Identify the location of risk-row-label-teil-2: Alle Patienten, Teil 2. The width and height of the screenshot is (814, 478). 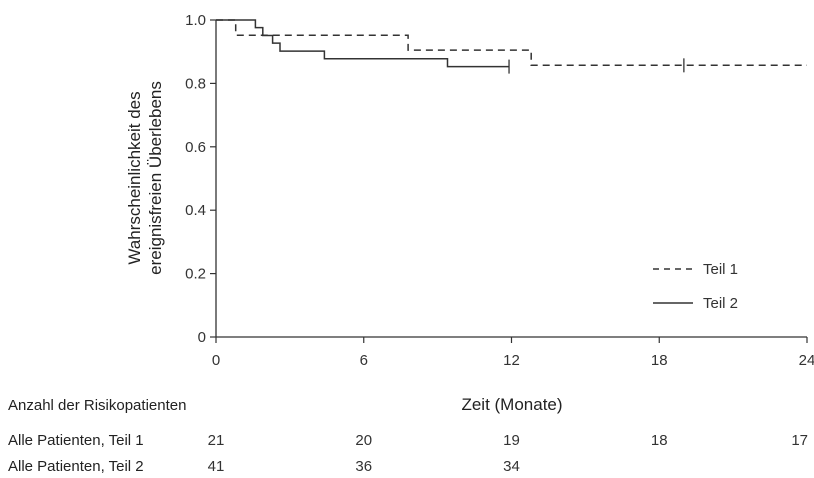
(76, 466).